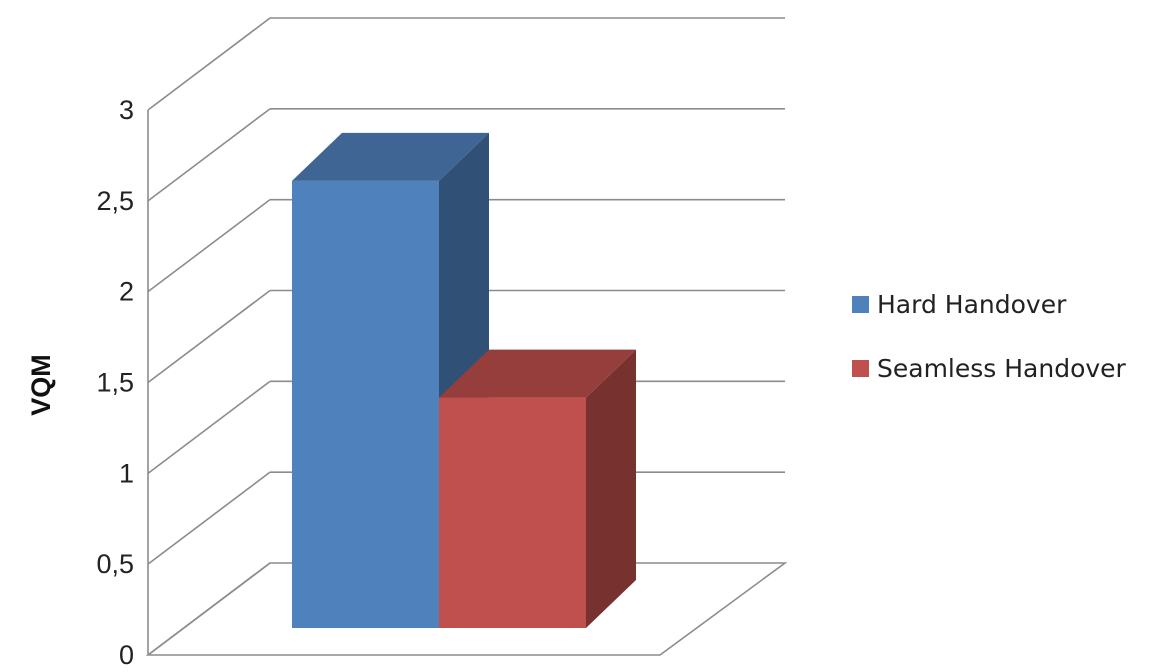  I want to click on bar-side, so click(611, 488).